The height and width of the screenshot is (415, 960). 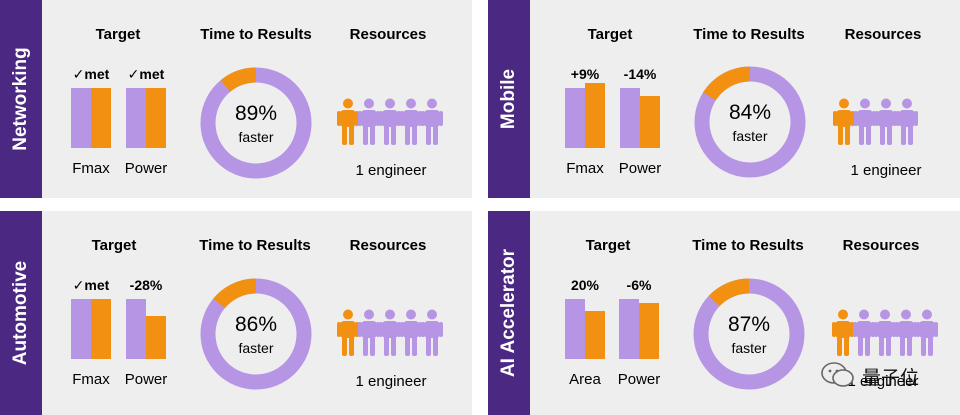 What do you see at coordinates (837, 374) in the screenshot?
I see `wechat-icon` at bounding box center [837, 374].